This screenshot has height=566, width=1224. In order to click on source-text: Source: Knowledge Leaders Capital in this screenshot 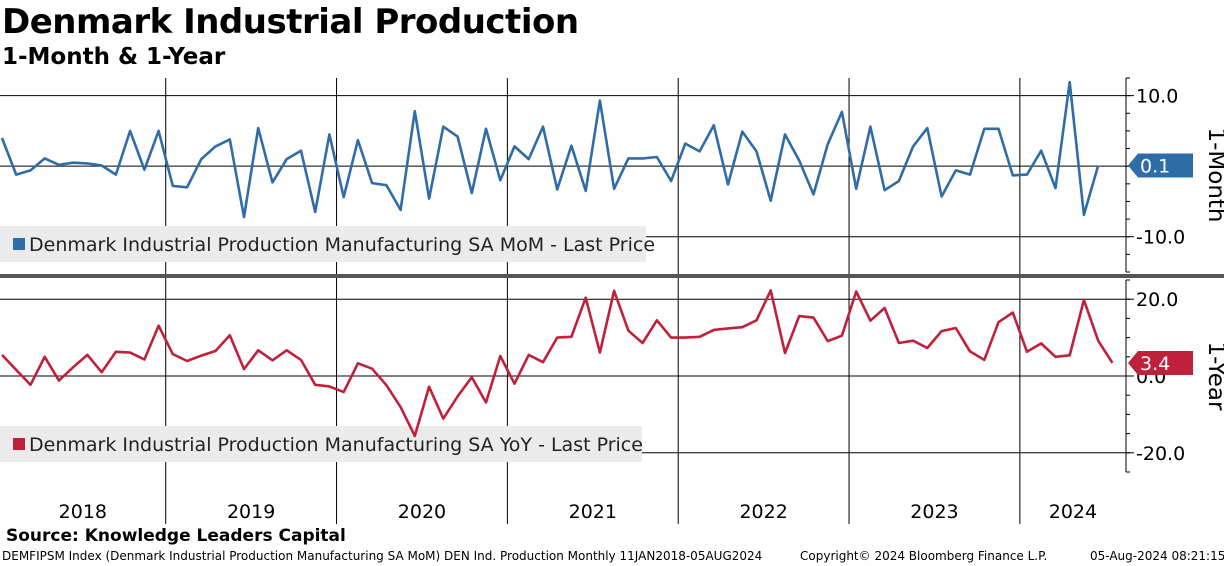, I will do `click(176, 536)`.